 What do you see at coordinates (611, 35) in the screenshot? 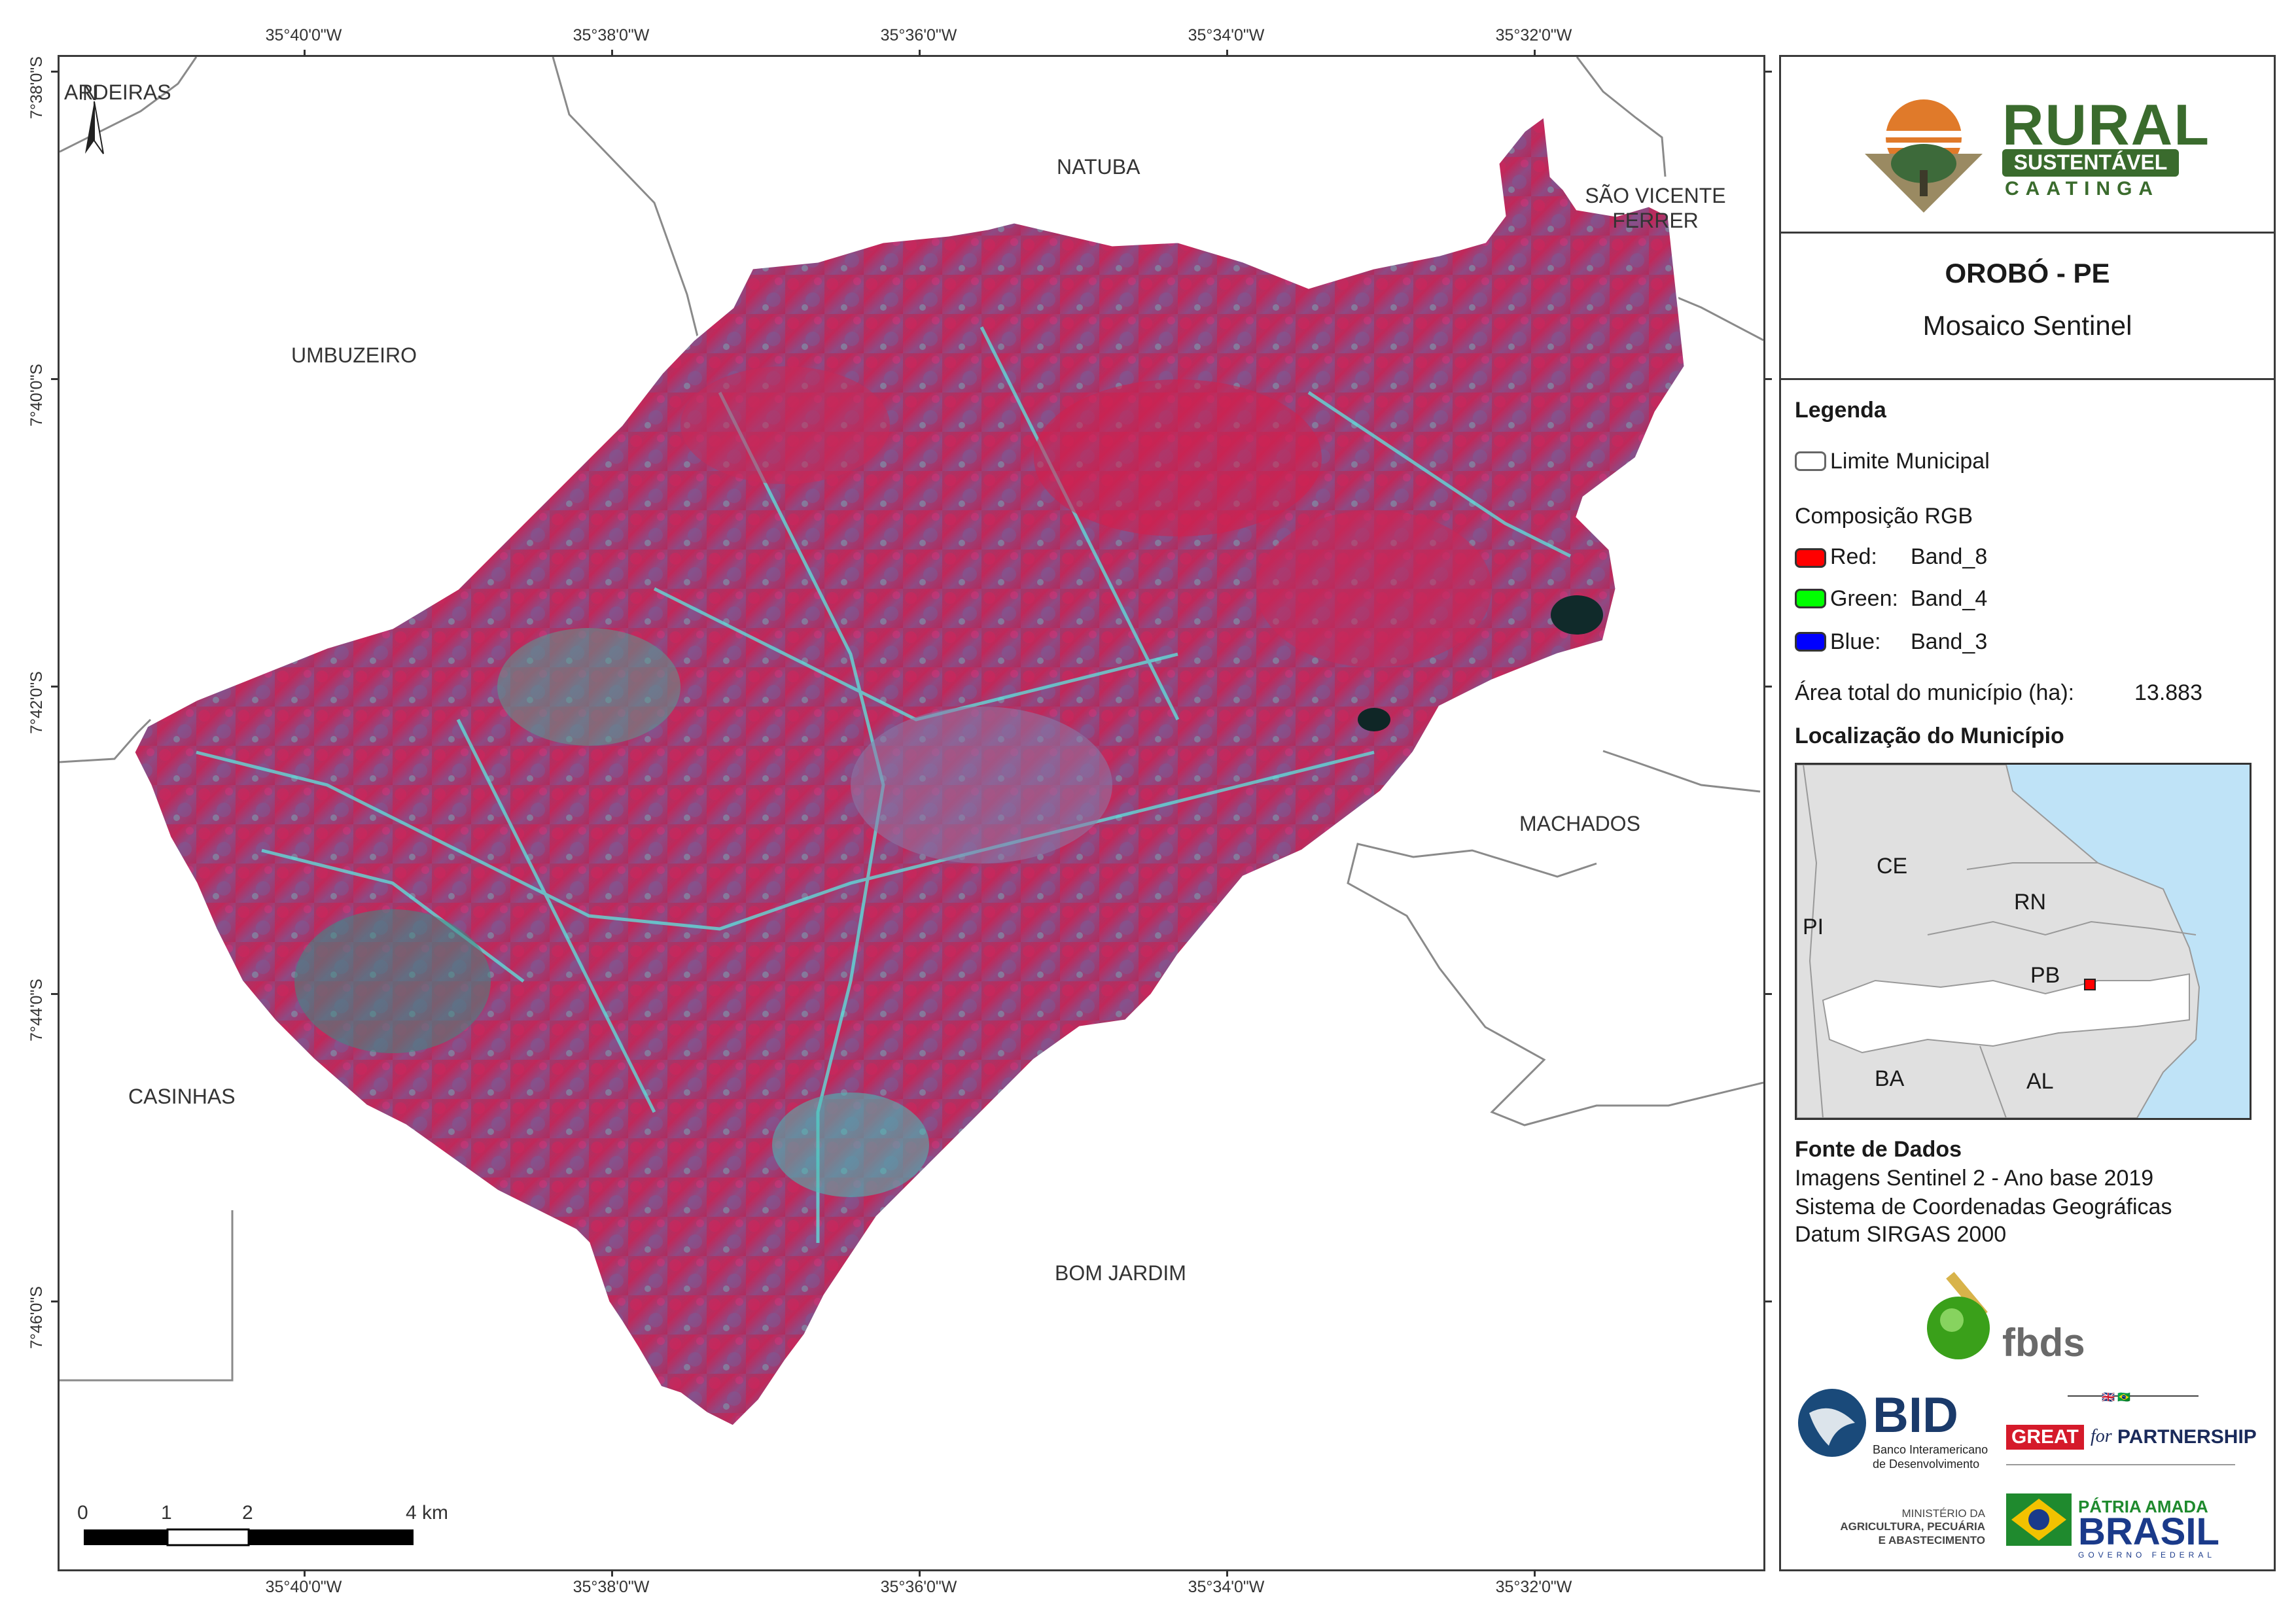
I see `coord-top-2: 35°38'0"W` at bounding box center [611, 35].